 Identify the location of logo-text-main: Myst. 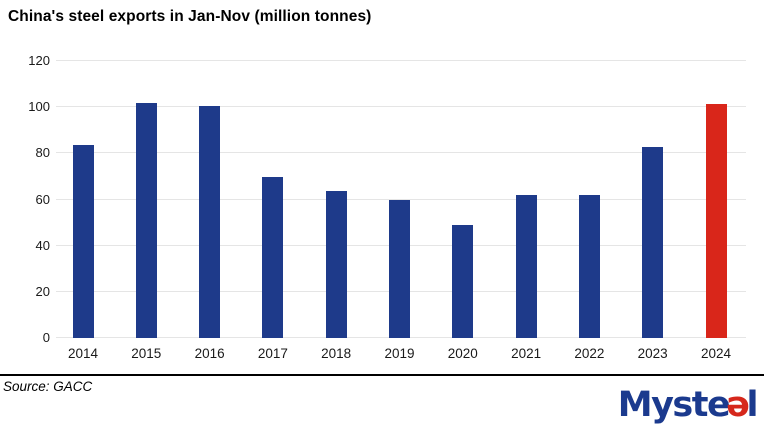
(663, 405).